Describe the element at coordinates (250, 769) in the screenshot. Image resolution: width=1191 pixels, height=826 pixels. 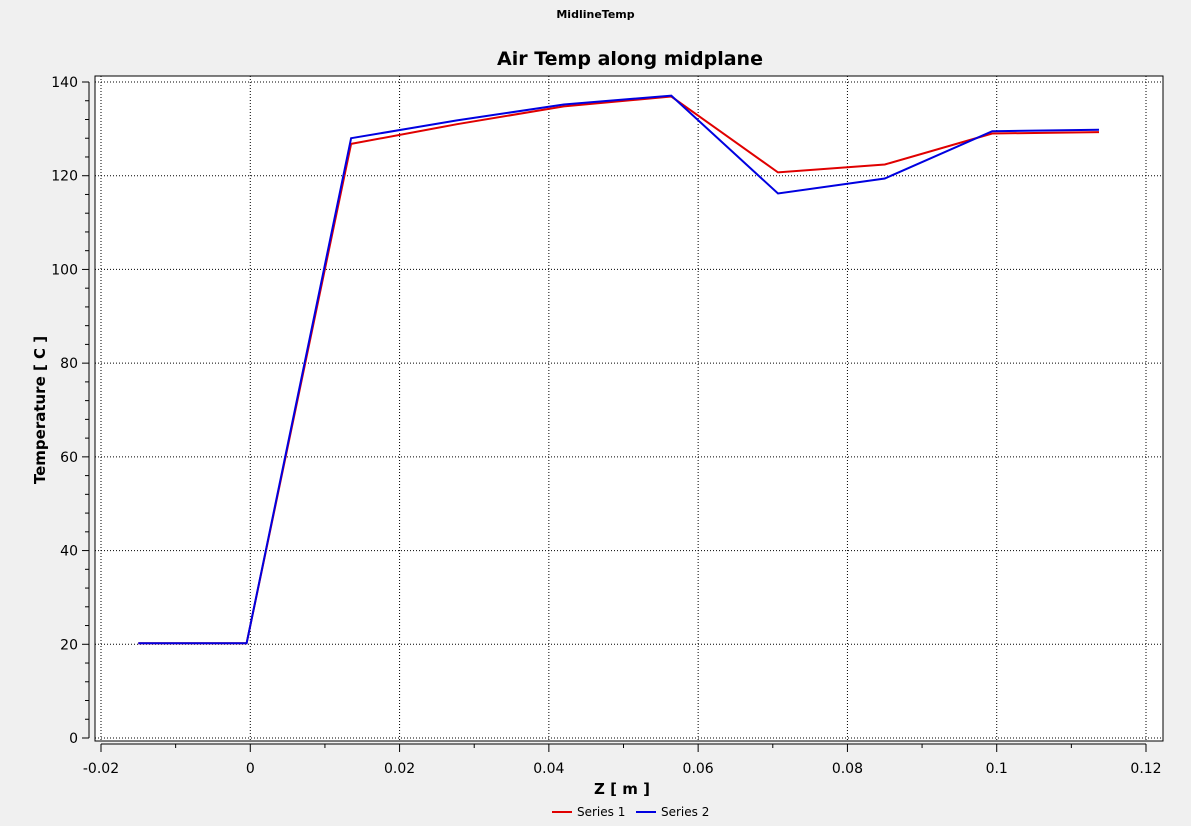
I see `x-tick-label: 0` at that location.